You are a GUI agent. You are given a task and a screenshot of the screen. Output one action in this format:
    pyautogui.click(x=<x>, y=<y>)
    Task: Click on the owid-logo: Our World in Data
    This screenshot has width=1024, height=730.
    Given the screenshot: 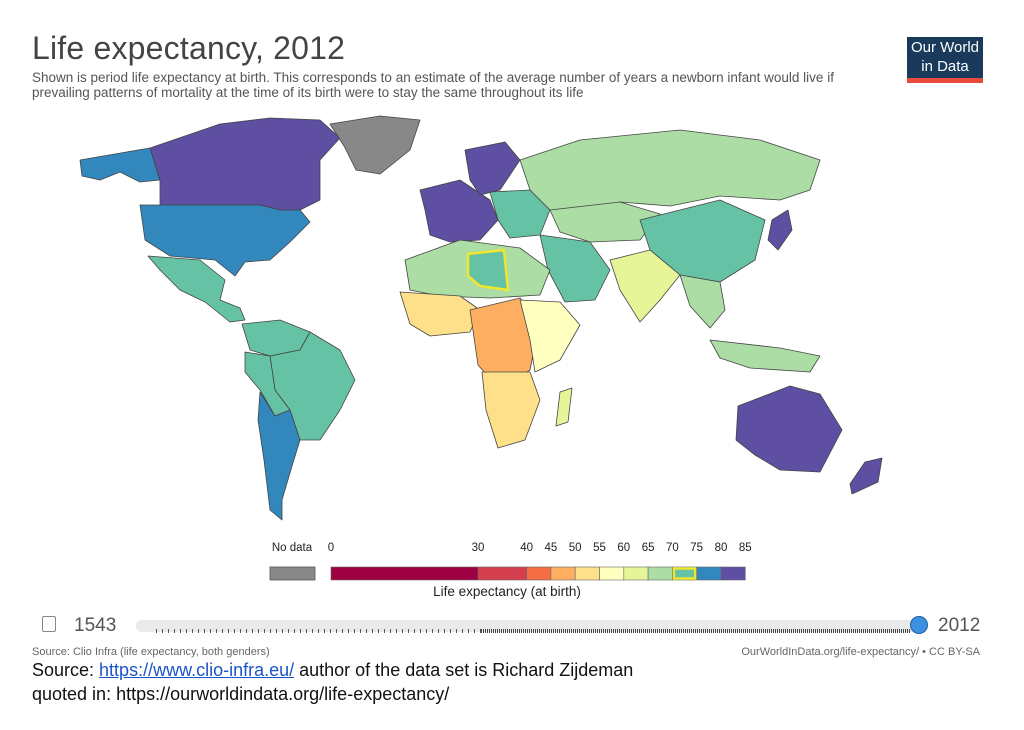 What is the action you would take?
    pyautogui.click(x=945, y=60)
    